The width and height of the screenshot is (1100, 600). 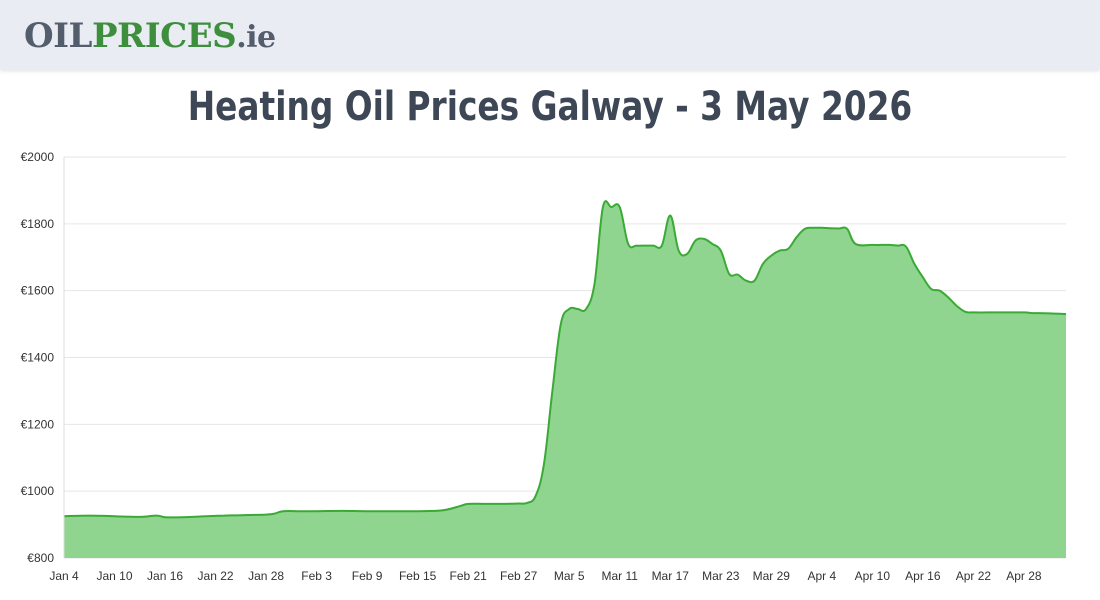 I want to click on y-tick-label: €1200, so click(x=38, y=424).